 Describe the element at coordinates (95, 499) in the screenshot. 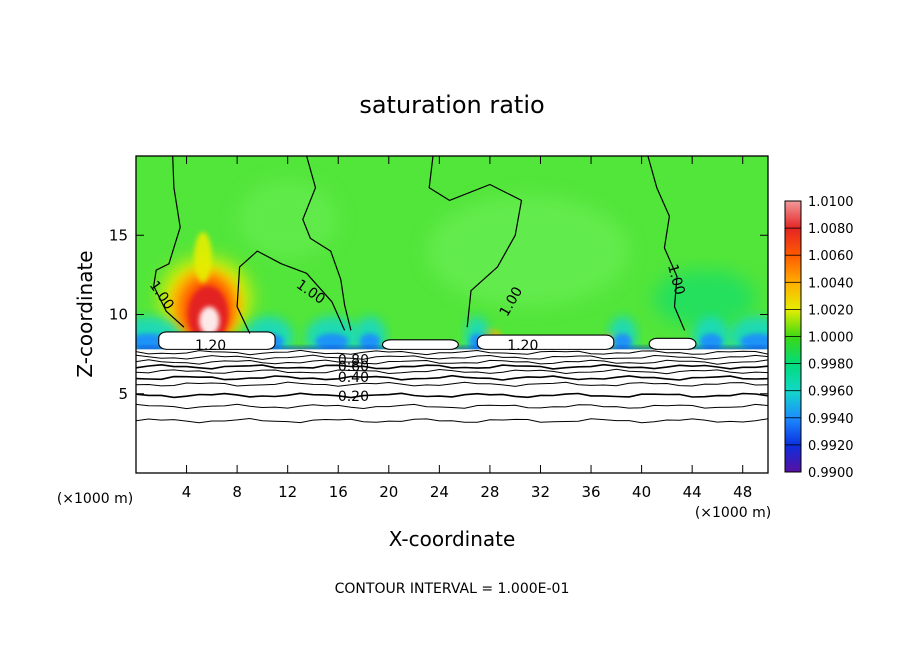

I see `y-unit-label: (×1000 m)` at that location.